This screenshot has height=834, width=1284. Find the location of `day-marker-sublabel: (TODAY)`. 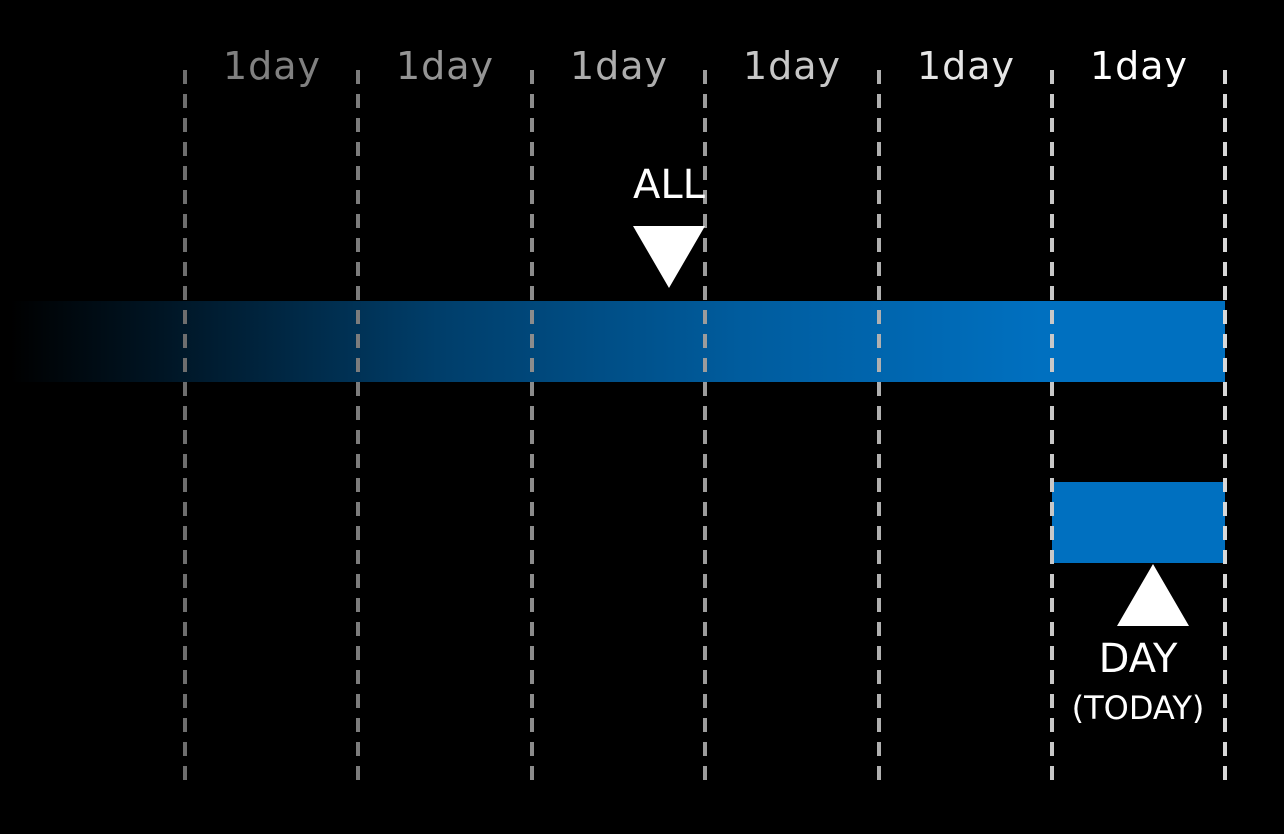

day-marker-sublabel: (TODAY) is located at coordinates (1138, 708).